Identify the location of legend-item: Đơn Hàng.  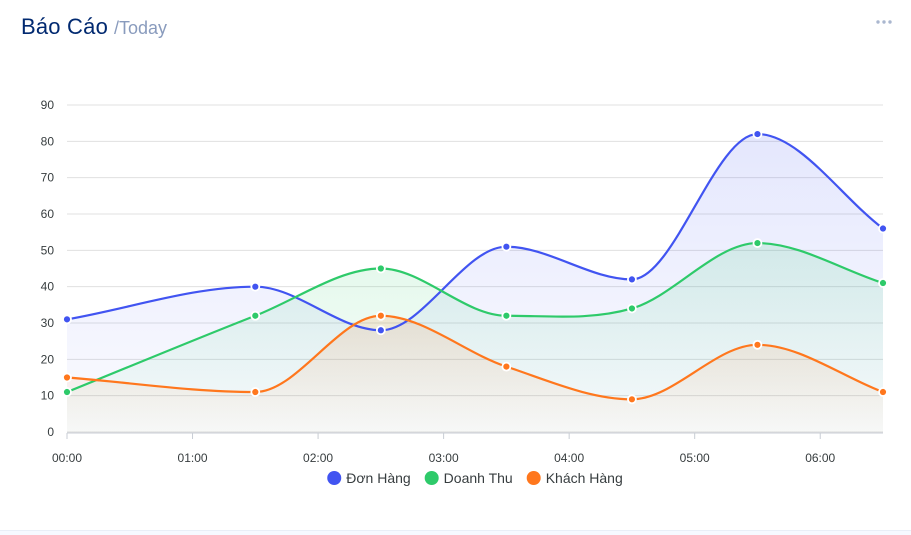
(369, 478).